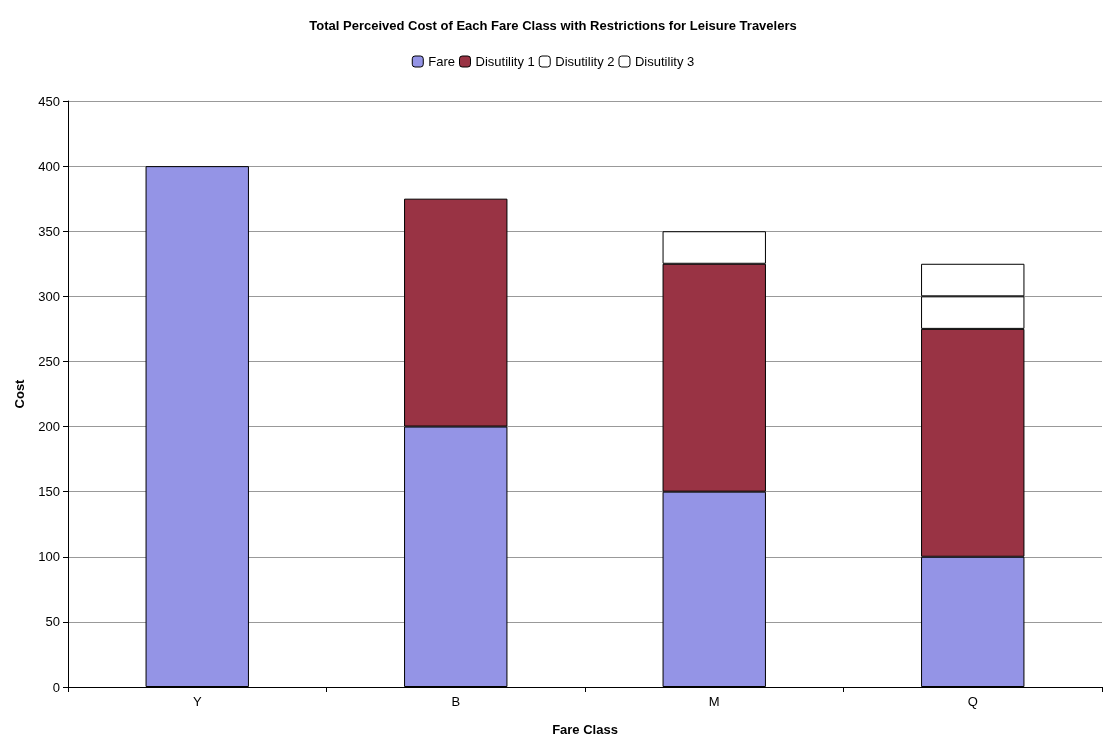 This screenshot has width=1106, height=744. Describe the element at coordinates (49, 361) in the screenshot. I see `y-tick-label: 250` at that location.